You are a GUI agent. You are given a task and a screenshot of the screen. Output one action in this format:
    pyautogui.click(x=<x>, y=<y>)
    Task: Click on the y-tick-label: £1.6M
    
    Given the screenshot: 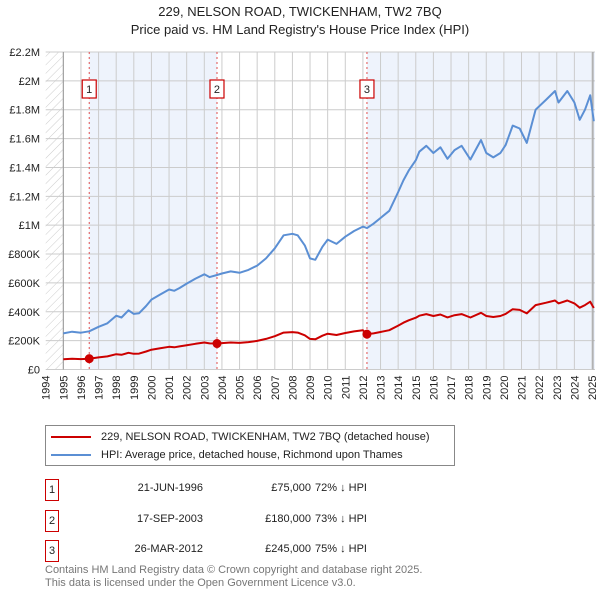 What is the action you would take?
    pyautogui.click(x=24, y=140)
    